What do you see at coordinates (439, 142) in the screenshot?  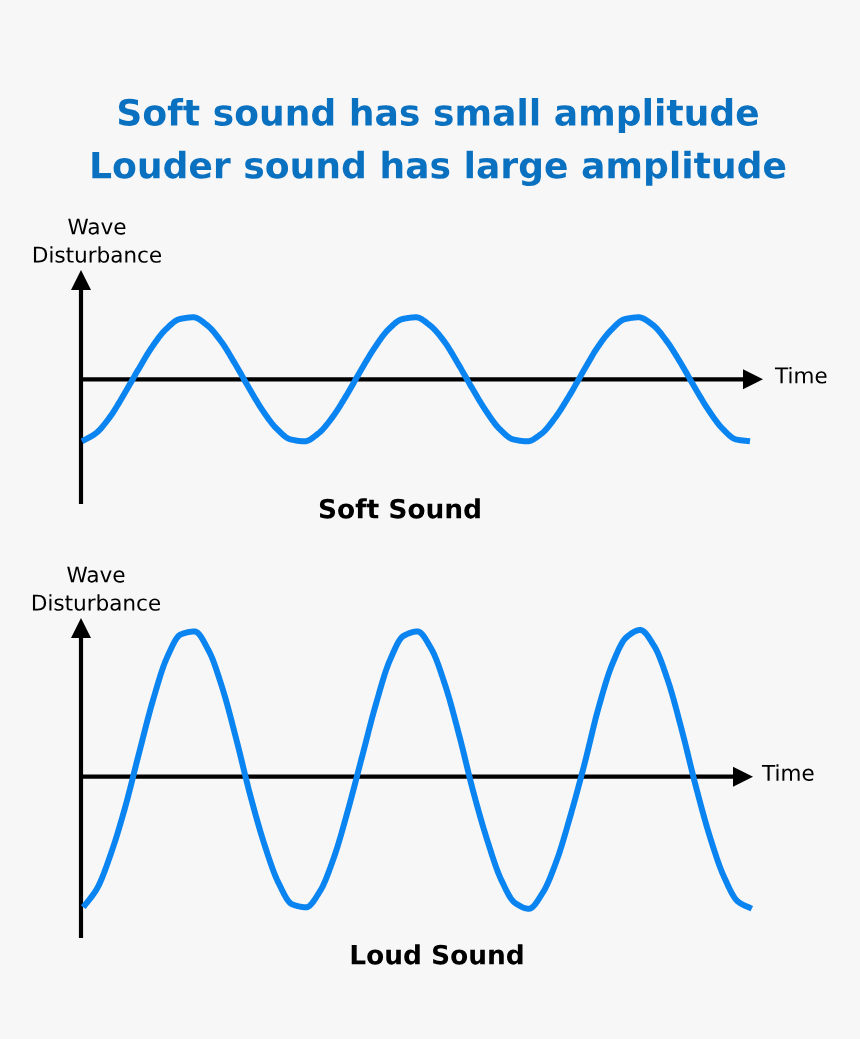 I see `chart-title: Soft sound has small amplitude Louder sound has large amplitude` at bounding box center [439, 142].